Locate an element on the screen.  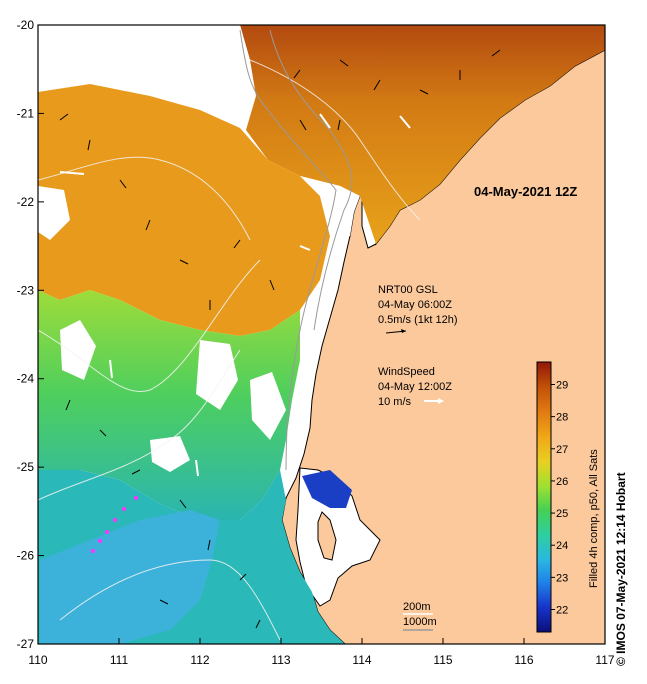
lon-tick-label: 113 is located at coordinates (280, 660).